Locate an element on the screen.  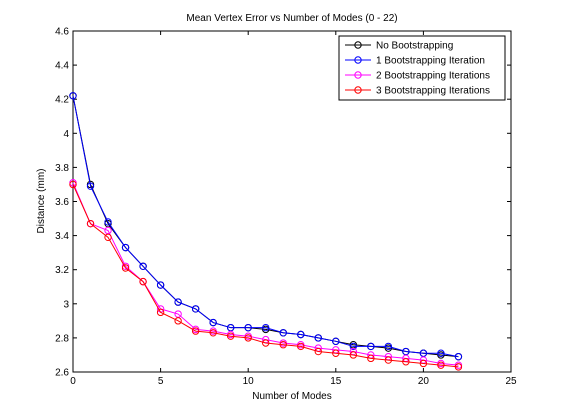
legend-label: 3 Bootstrapping Iterations is located at coordinates (433, 91).